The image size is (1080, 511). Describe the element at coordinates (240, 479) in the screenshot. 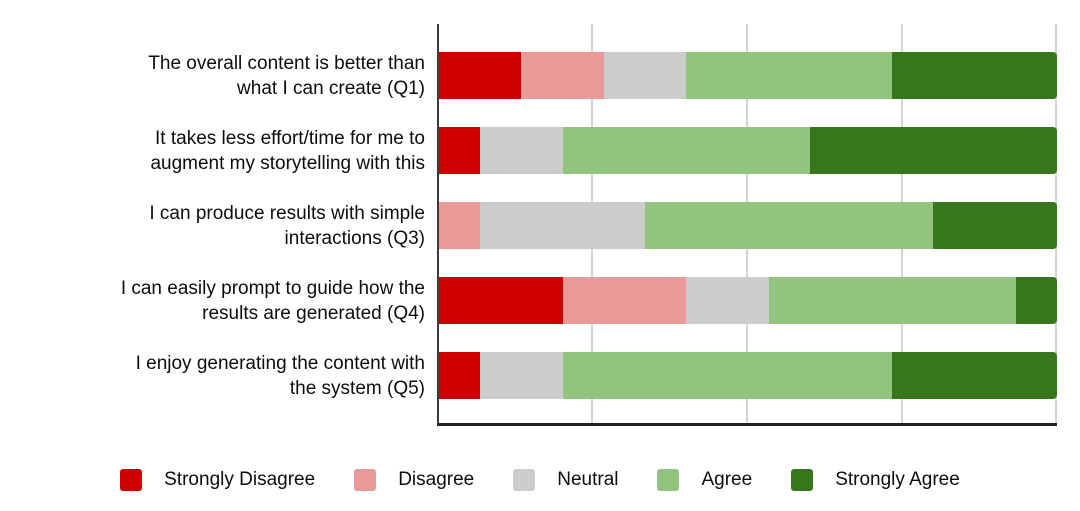

I see `legend-label-strongly-disagree: Strongly Disagree` at that location.